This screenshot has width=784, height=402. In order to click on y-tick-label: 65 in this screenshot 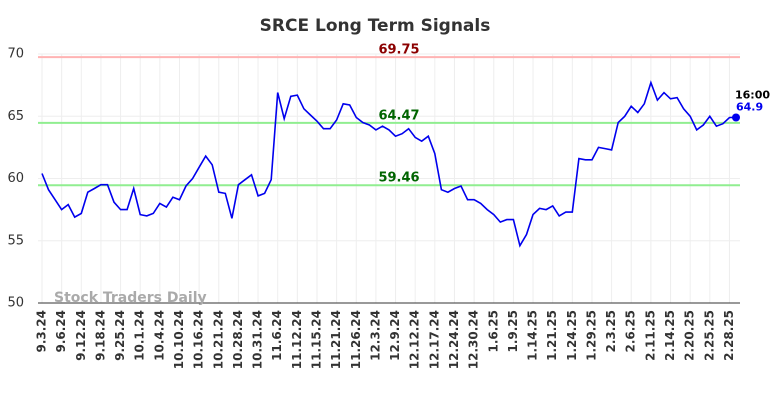, I will do `click(15, 116)`.